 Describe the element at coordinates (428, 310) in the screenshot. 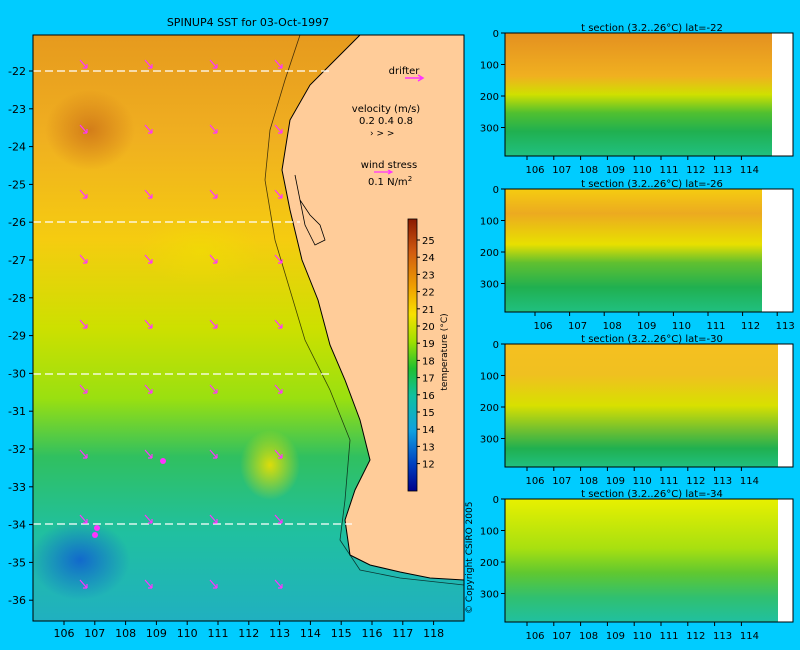

I see `colorbar-tick-label: 21` at that location.